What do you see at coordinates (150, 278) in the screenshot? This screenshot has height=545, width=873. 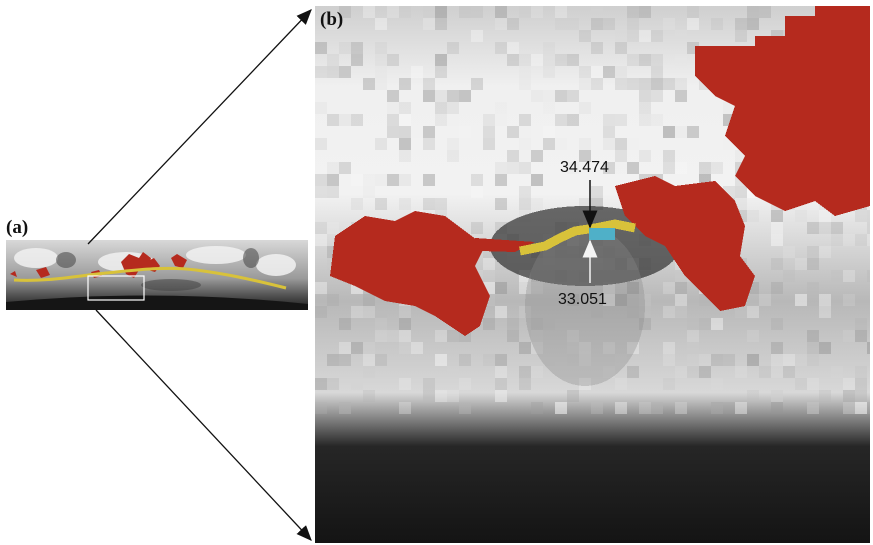 I see `overview-yellow-path` at bounding box center [150, 278].